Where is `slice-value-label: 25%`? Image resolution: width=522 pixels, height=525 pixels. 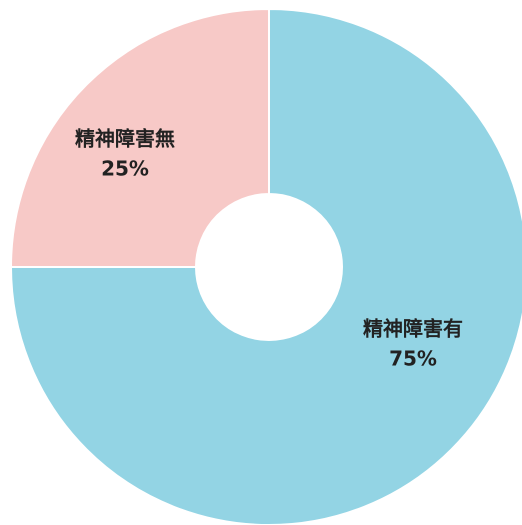
slice-value-label: 25% is located at coordinates (125, 169).